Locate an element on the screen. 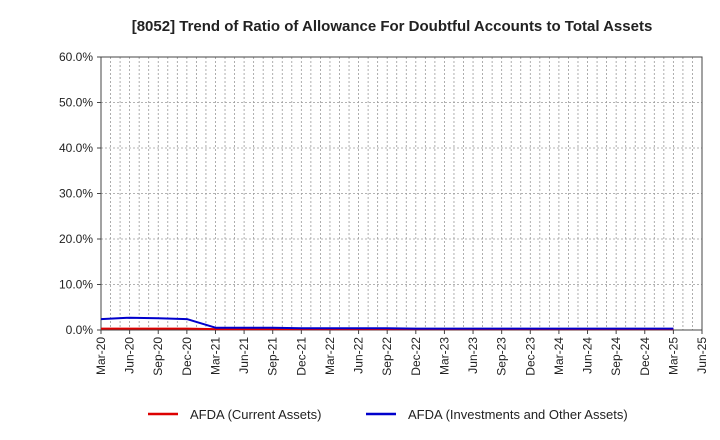 The width and height of the screenshot is (720, 440). x-tick-label: Jun-21 is located at coordinates (244, 355).